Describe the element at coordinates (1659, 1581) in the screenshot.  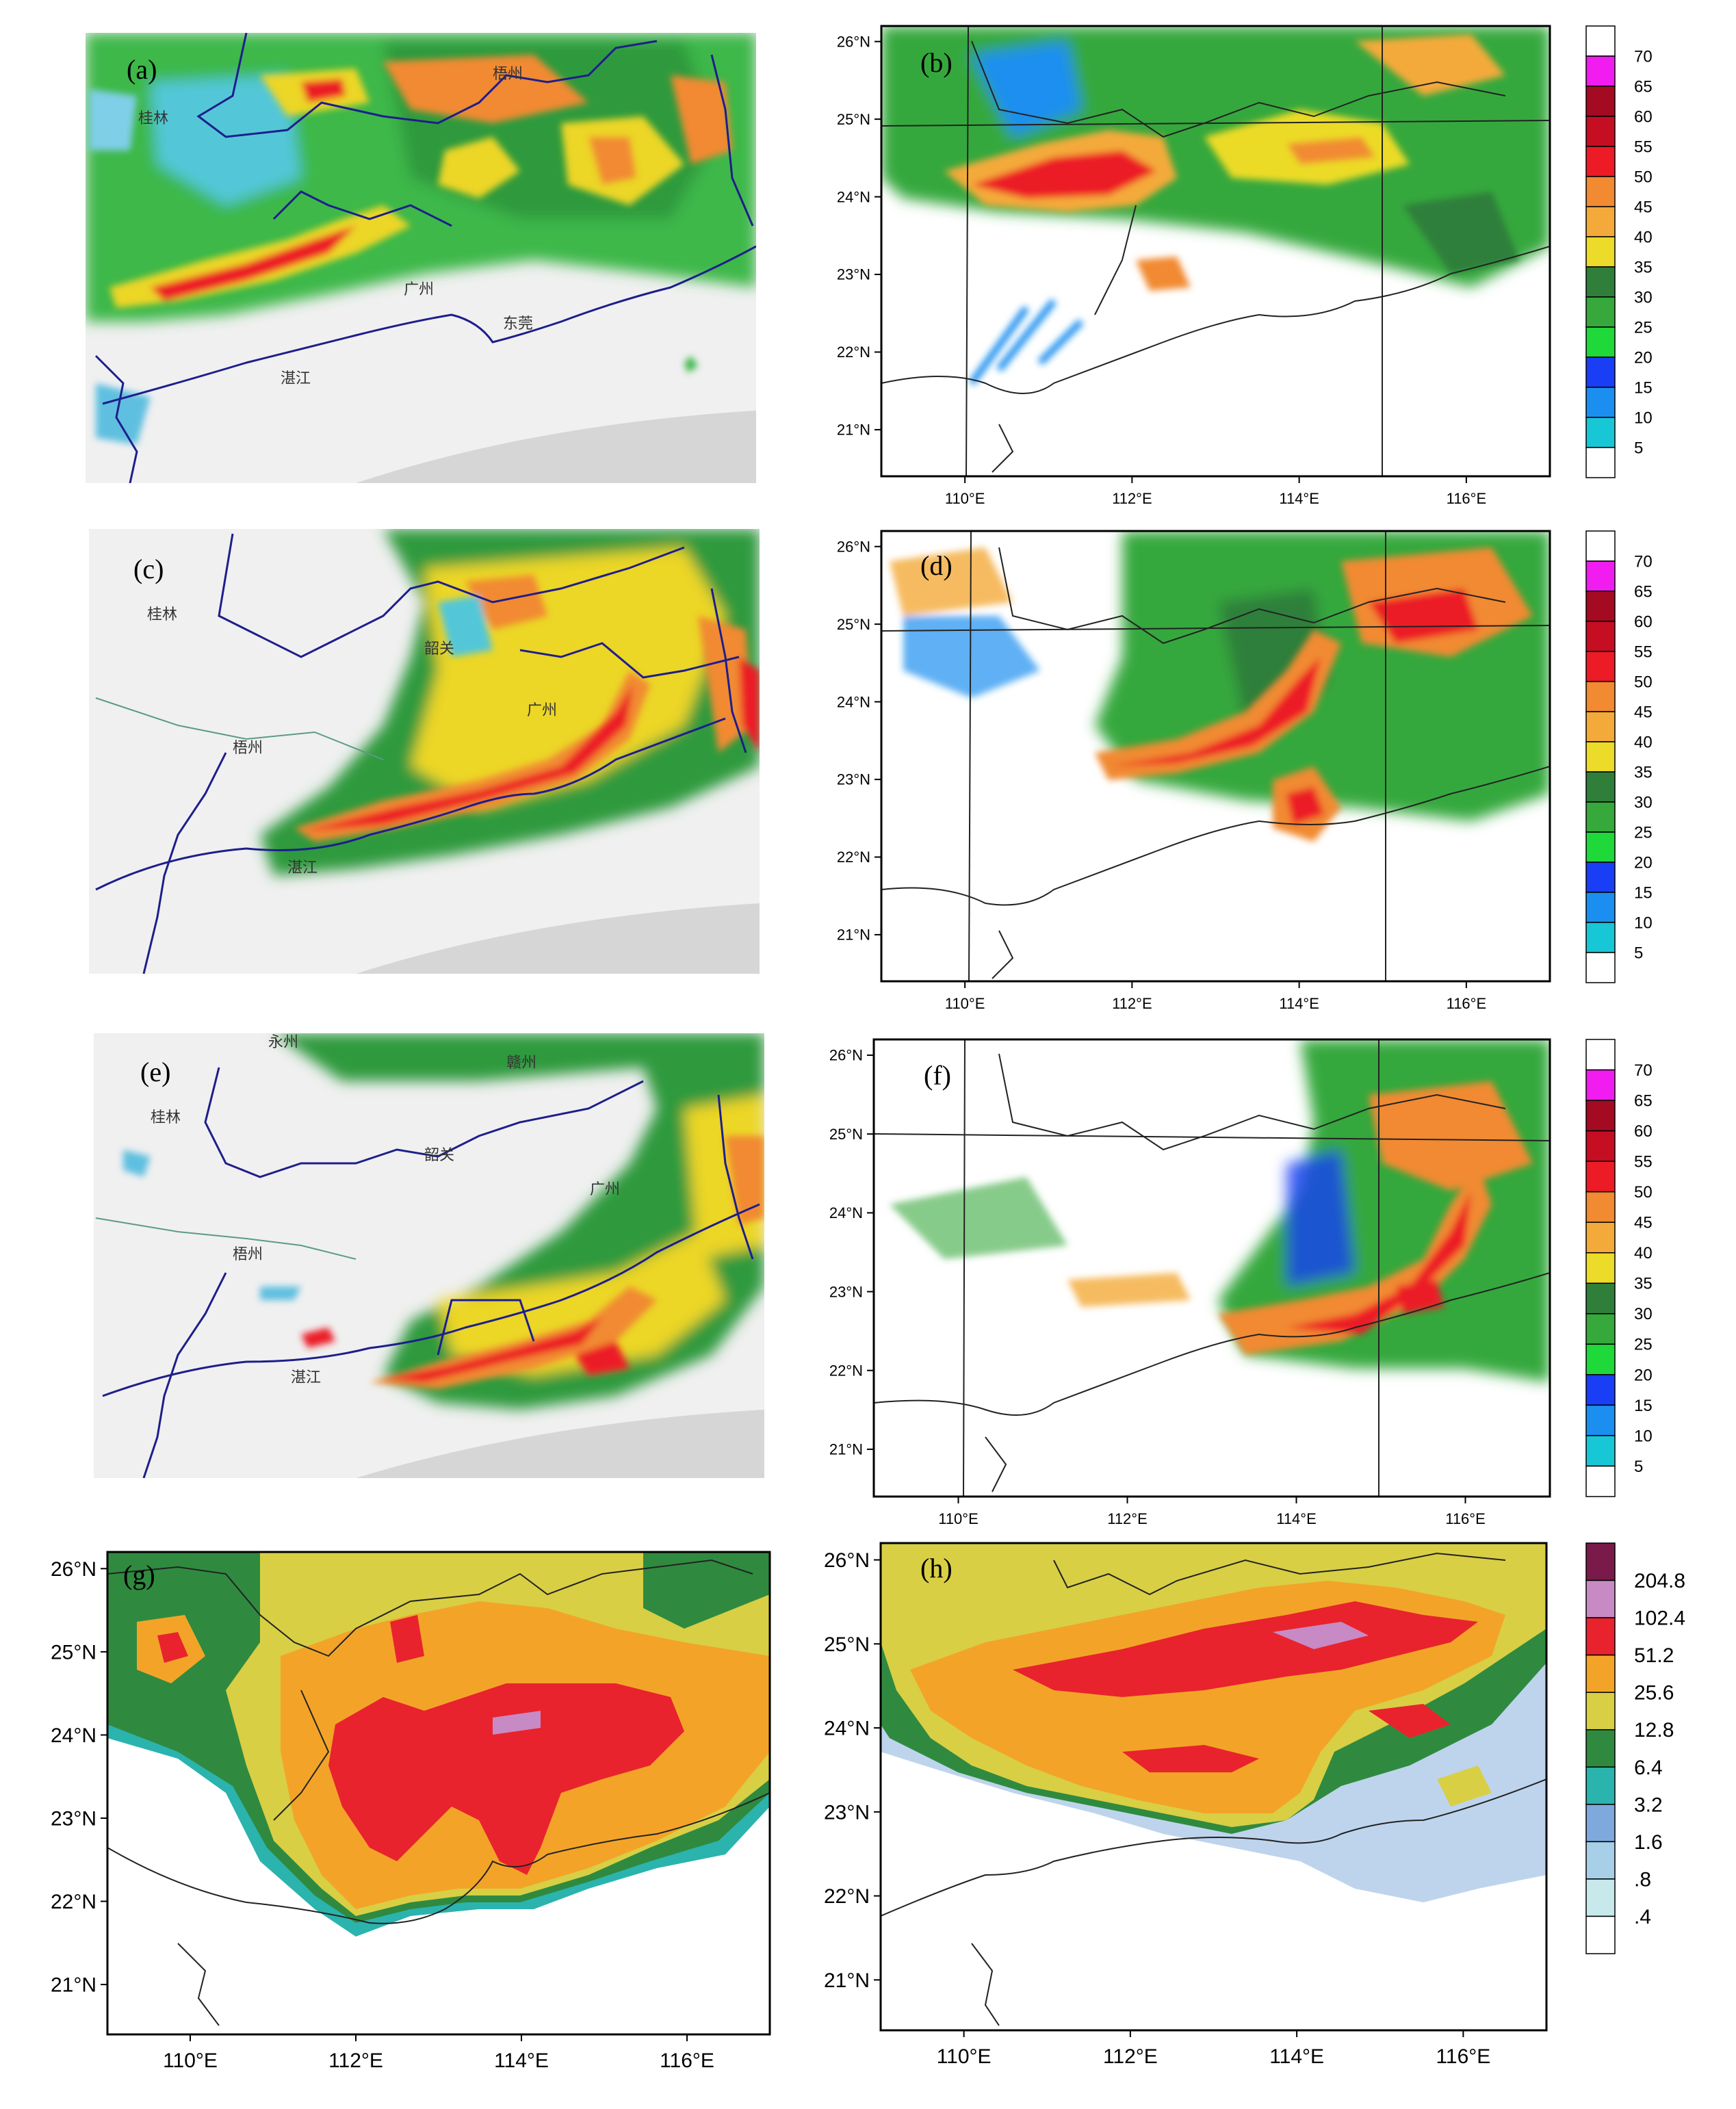
I see `colorbar-label: 204.8` at that location.